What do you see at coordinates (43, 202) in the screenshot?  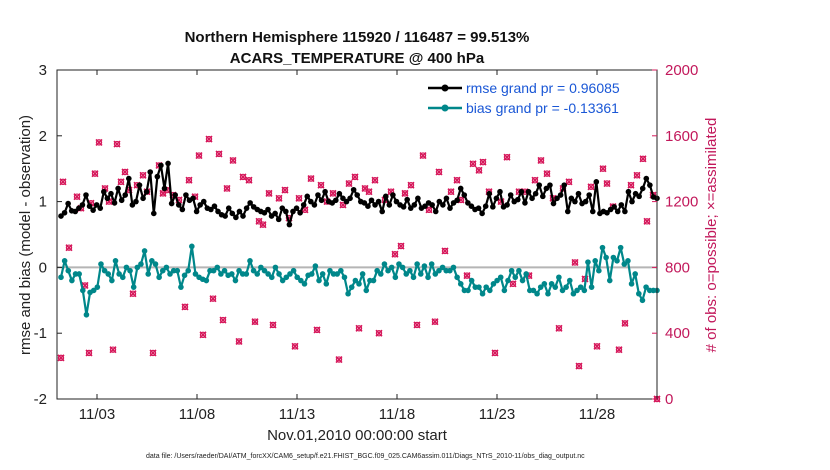 I see `y-left-tick-label: 1` at bounding box center [43, 202].